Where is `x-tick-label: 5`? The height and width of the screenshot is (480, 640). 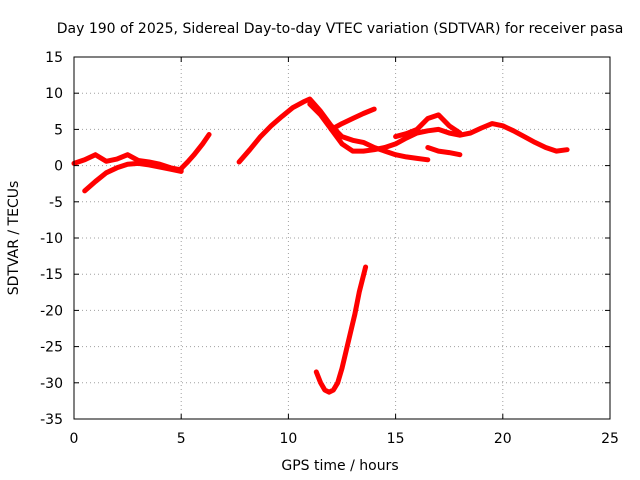
x-tick-label: 5 is located at coordinates (181, 439).